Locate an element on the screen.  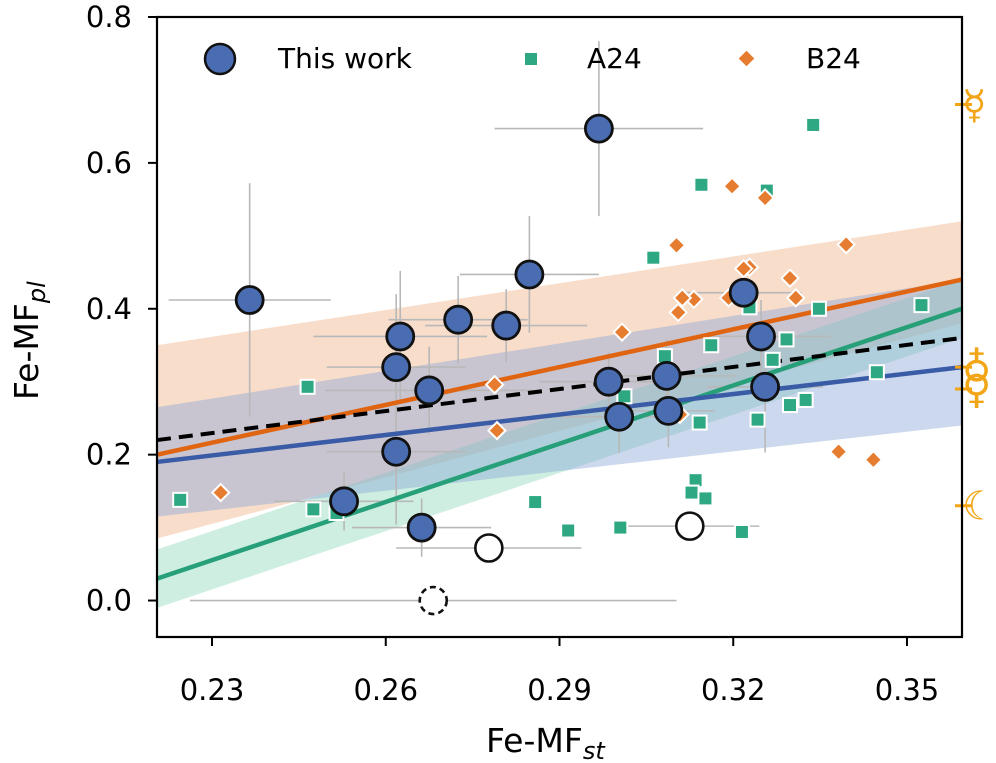
x-tick-label: 0.23 is located at coordinates (212, 690).